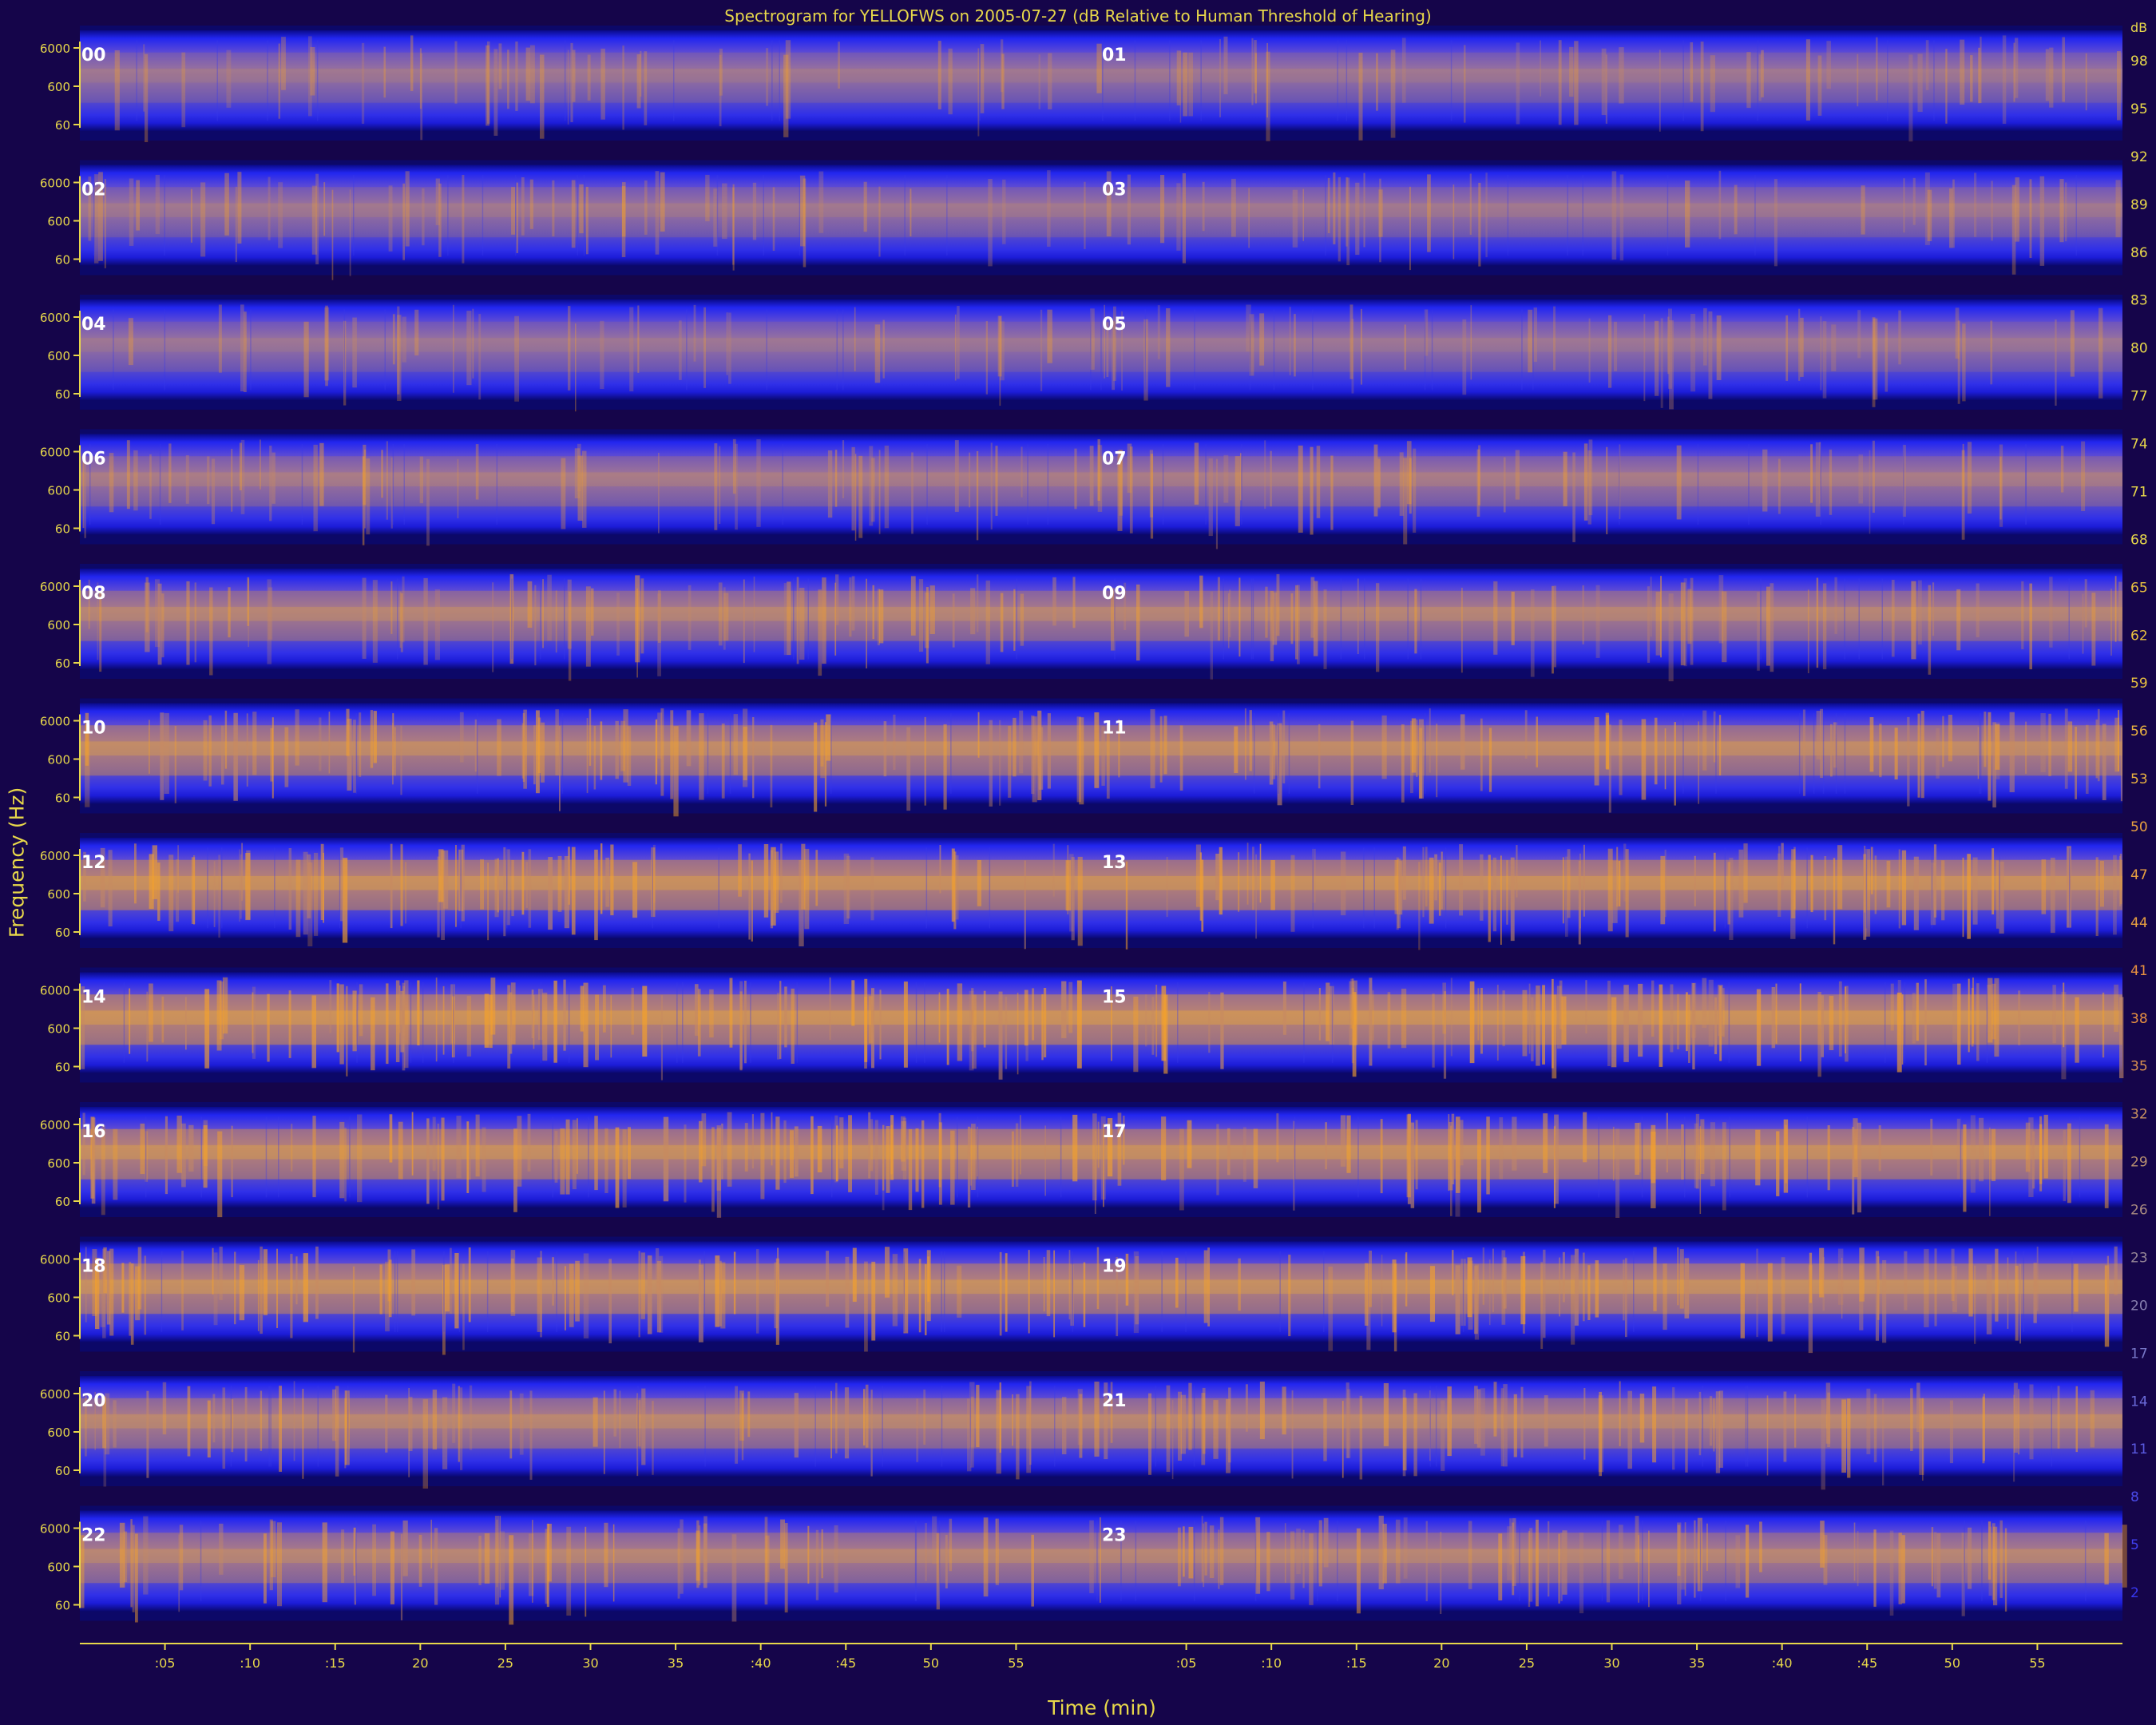  I want to click on colorbar-tick-label: 44, so click(2139, 923).